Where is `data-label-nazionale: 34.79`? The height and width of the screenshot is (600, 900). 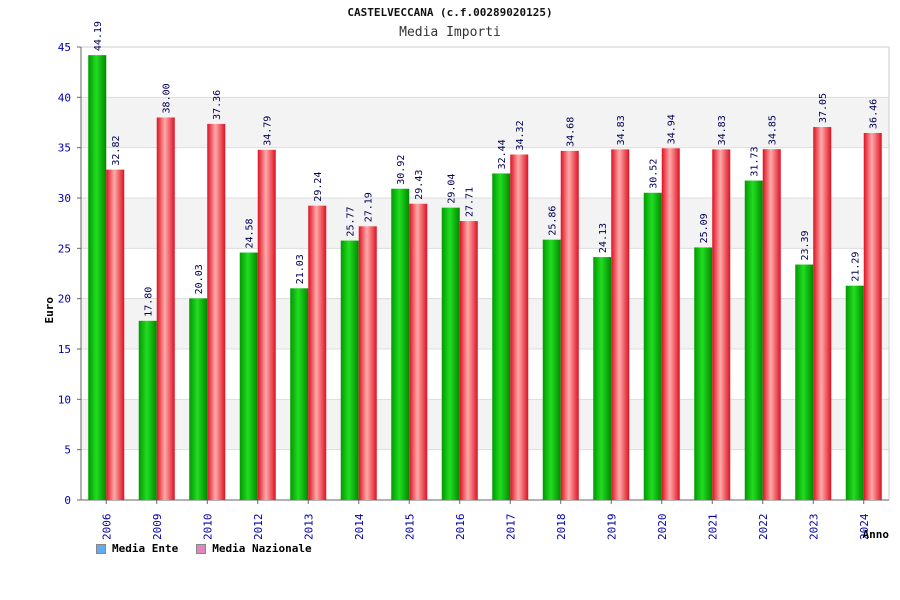
data-label-nazionale: 34.79 is located at coordinates (268, 131).